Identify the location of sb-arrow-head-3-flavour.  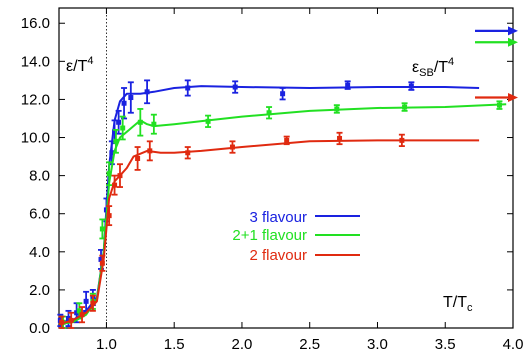
(513, 31).